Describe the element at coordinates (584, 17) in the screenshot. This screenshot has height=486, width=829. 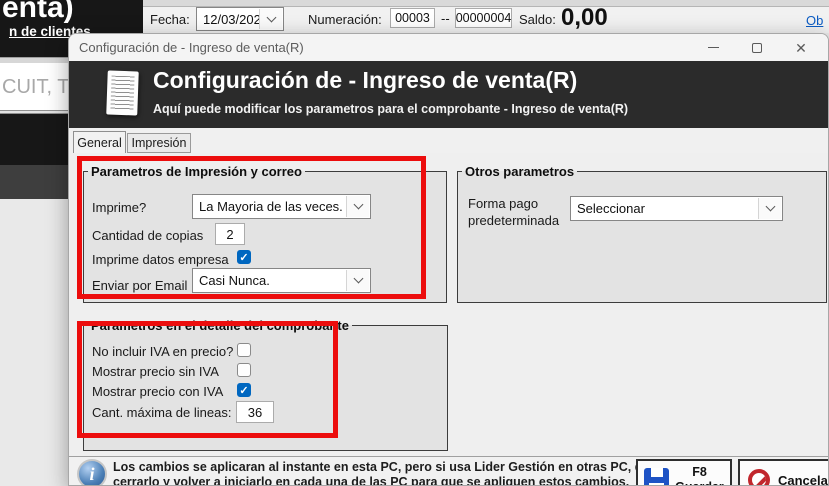
I see `saldo-value: 0,00` at that location.